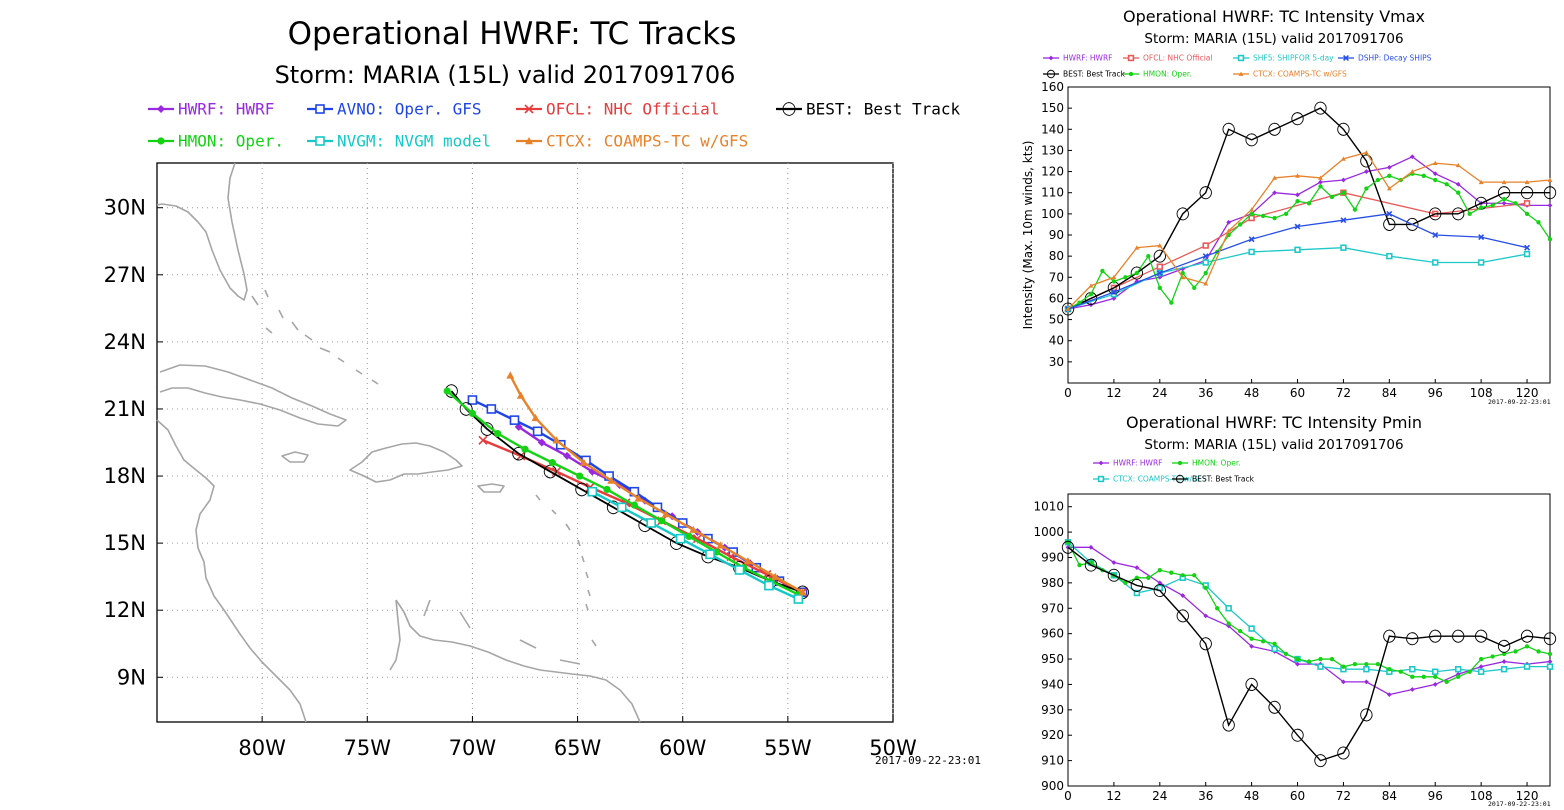  I want to click on ytick-label-2-1010: 1010, so click(1048, 507).